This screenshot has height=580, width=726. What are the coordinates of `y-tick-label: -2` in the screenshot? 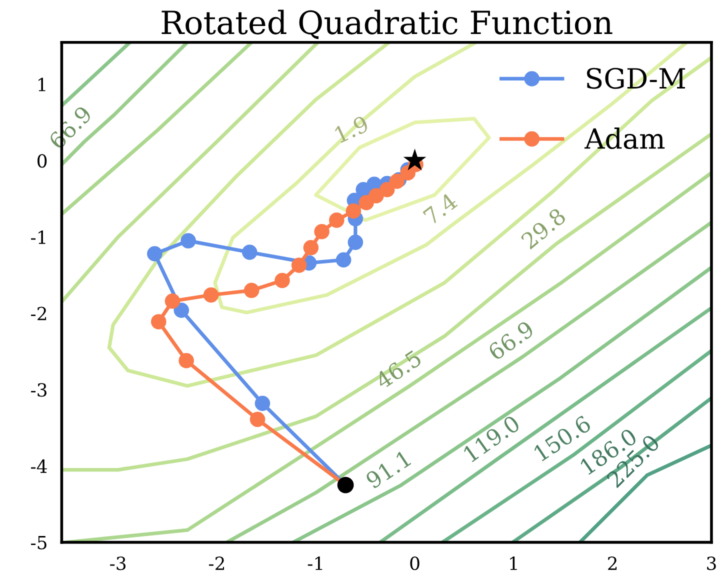 It's located at (38, 313).